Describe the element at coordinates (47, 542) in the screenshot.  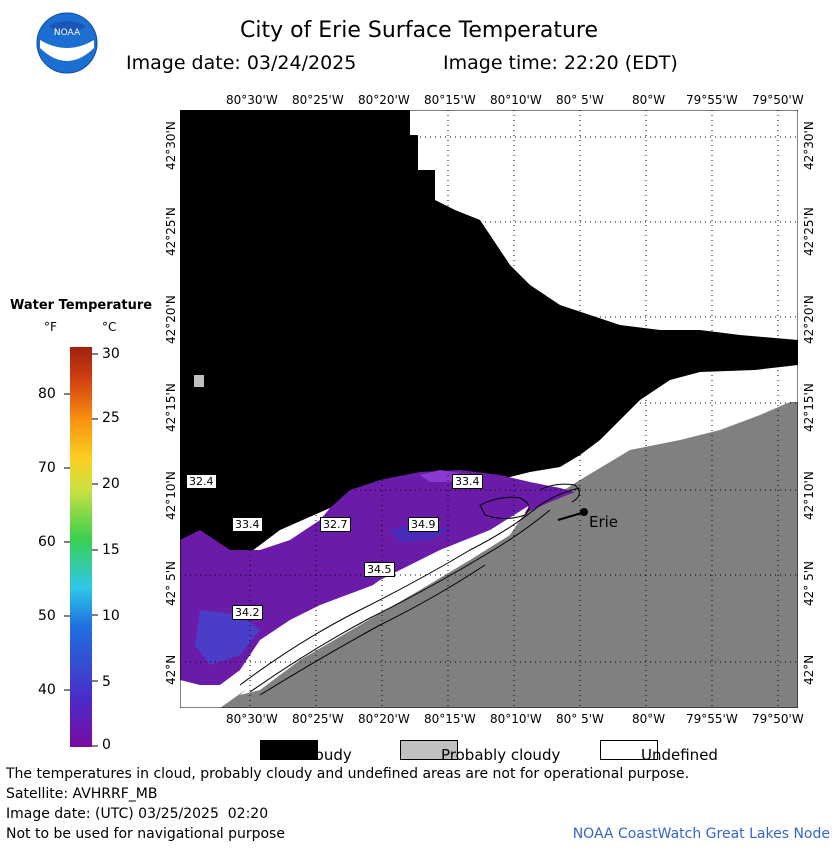
I see `legend-tick-f: 60` at that location.